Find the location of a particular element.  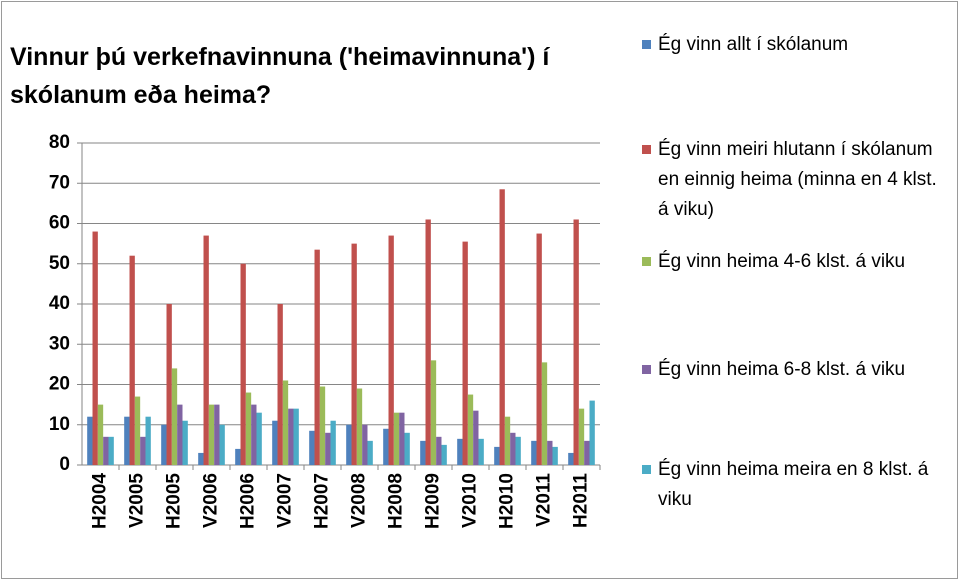

y-tick-label: 30 is located at coordinates (59, 343).